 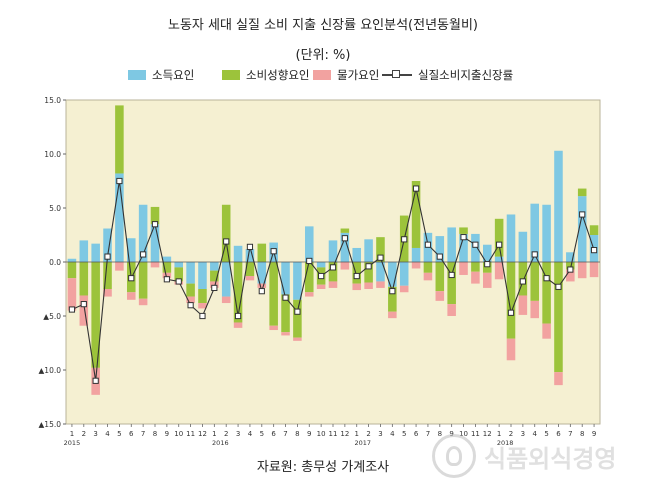 What do you see at coordinates (52, 100) in the screenshot?
I see `y-tick-label: 15.0` at bounding box center [52, 100].